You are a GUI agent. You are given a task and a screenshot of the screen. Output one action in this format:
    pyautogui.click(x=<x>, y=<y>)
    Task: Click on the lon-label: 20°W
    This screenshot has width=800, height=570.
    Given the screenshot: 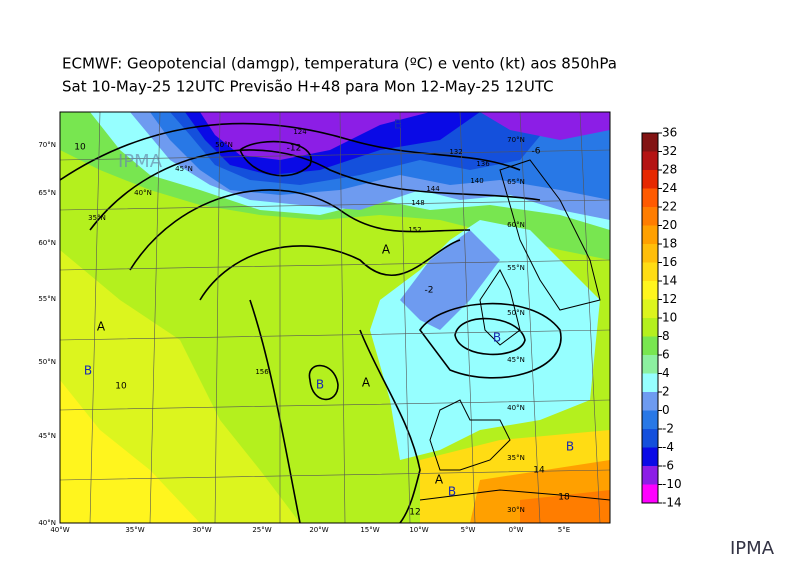 What is the action you would take?
    pyautogui.click(x=318, y=530)
    